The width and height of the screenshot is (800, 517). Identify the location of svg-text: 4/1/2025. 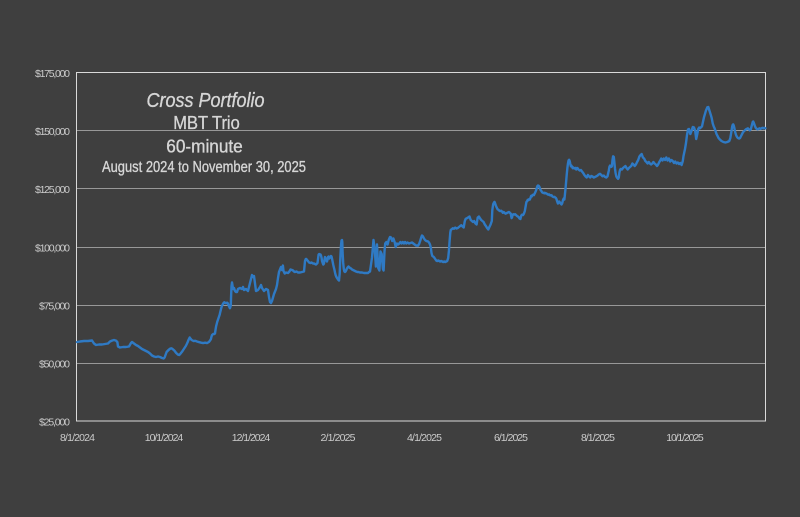
(424, 438).